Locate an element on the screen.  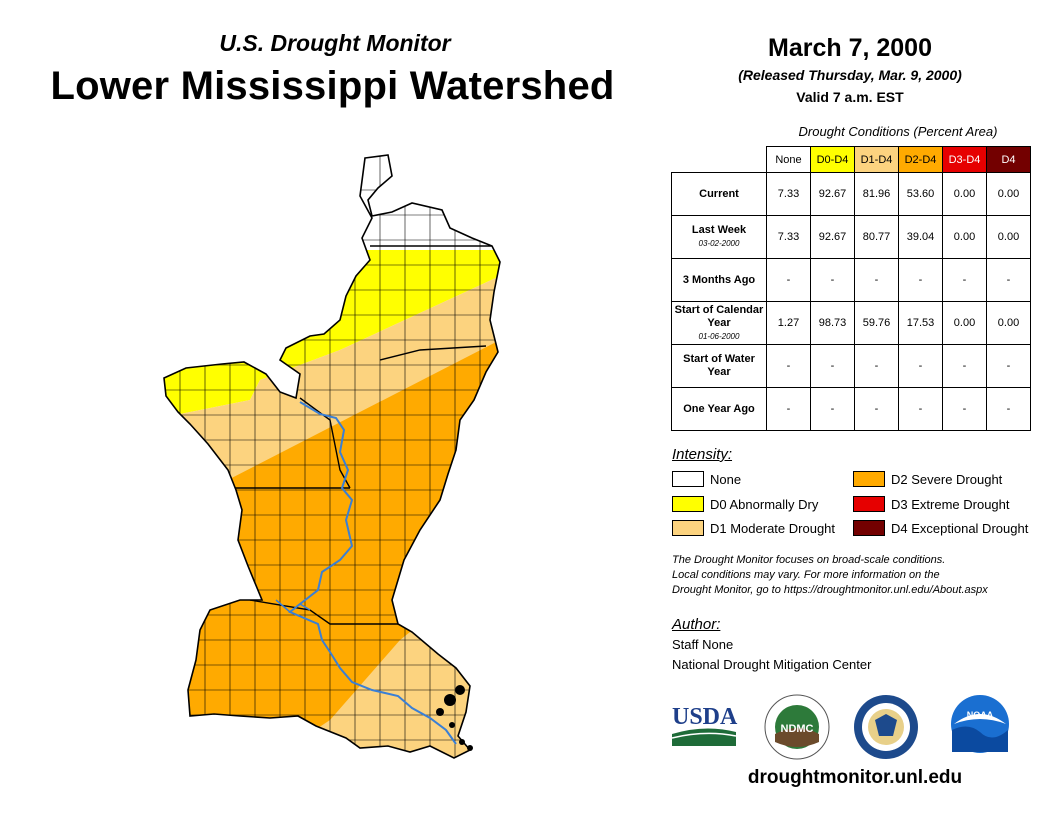
legend-label: D0 Abnormally Dry is located at coordinates (764, 504).